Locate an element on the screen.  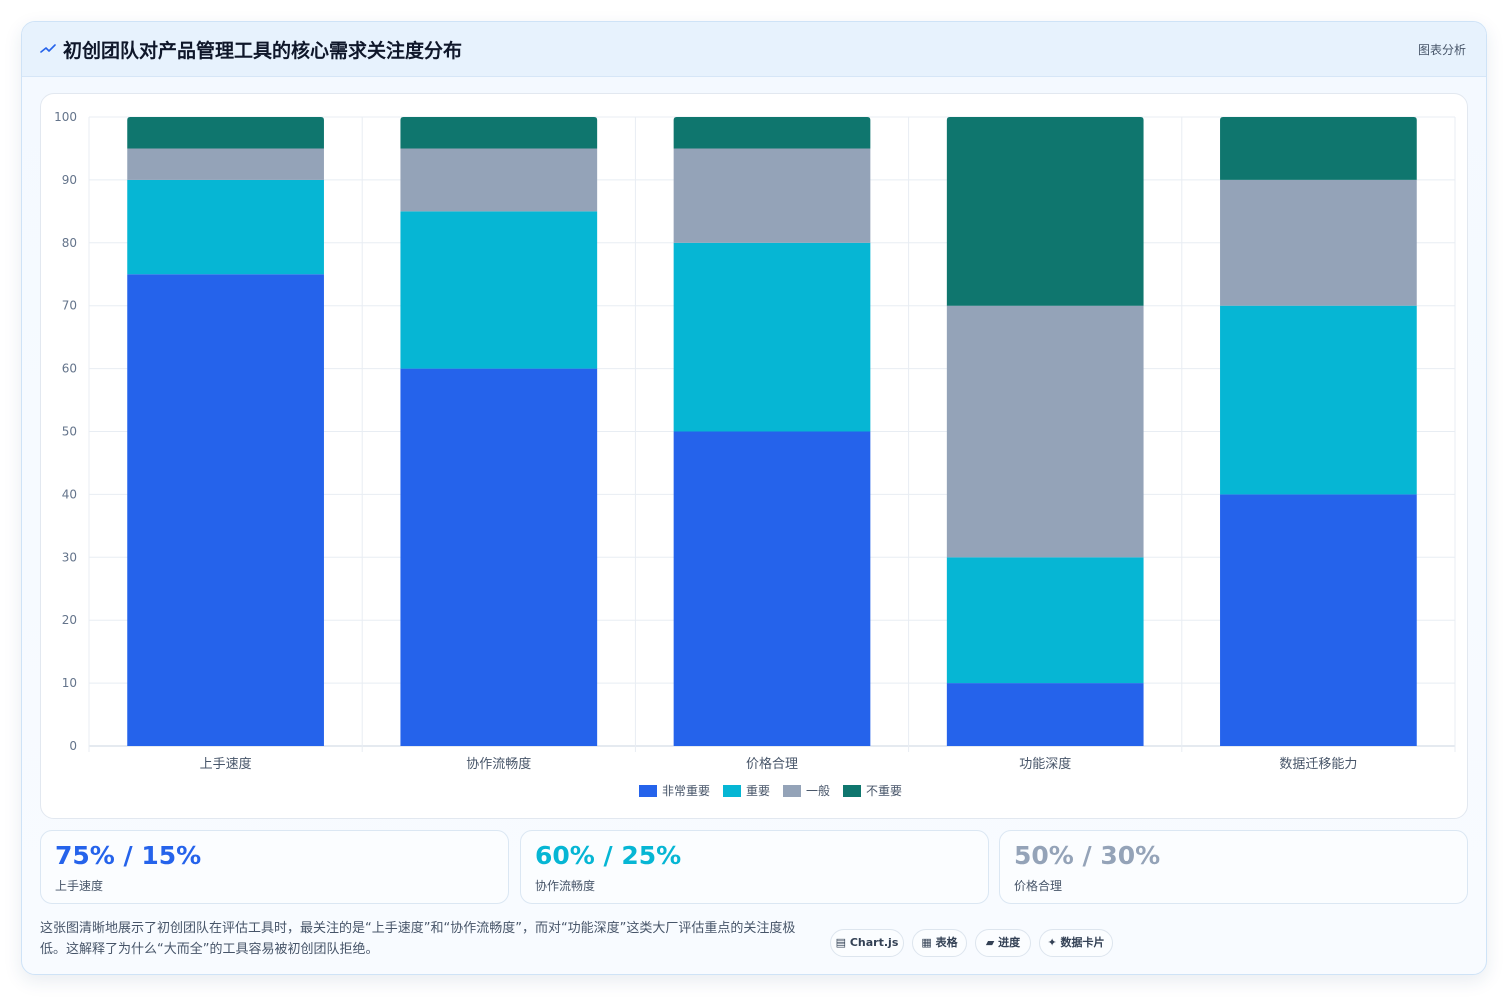
stat-value: 50% / 30% is located at coordinates (1087, 855).